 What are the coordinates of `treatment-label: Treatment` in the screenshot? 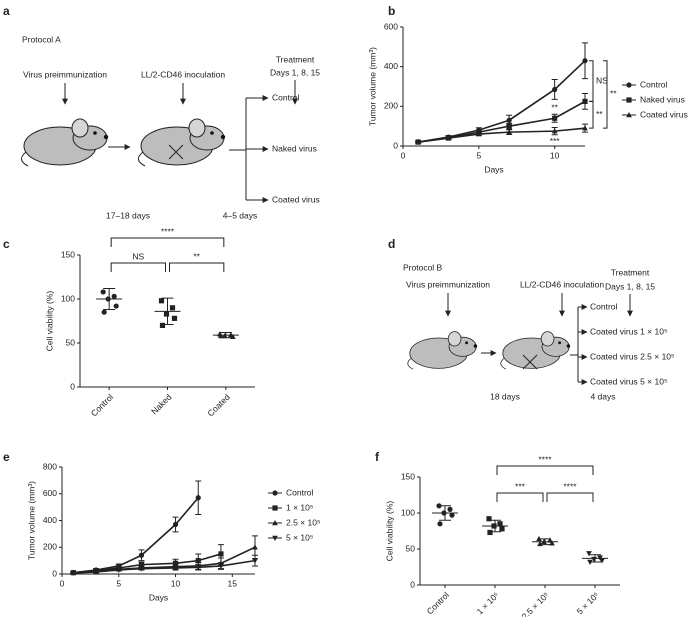 It's located at (295, 59).